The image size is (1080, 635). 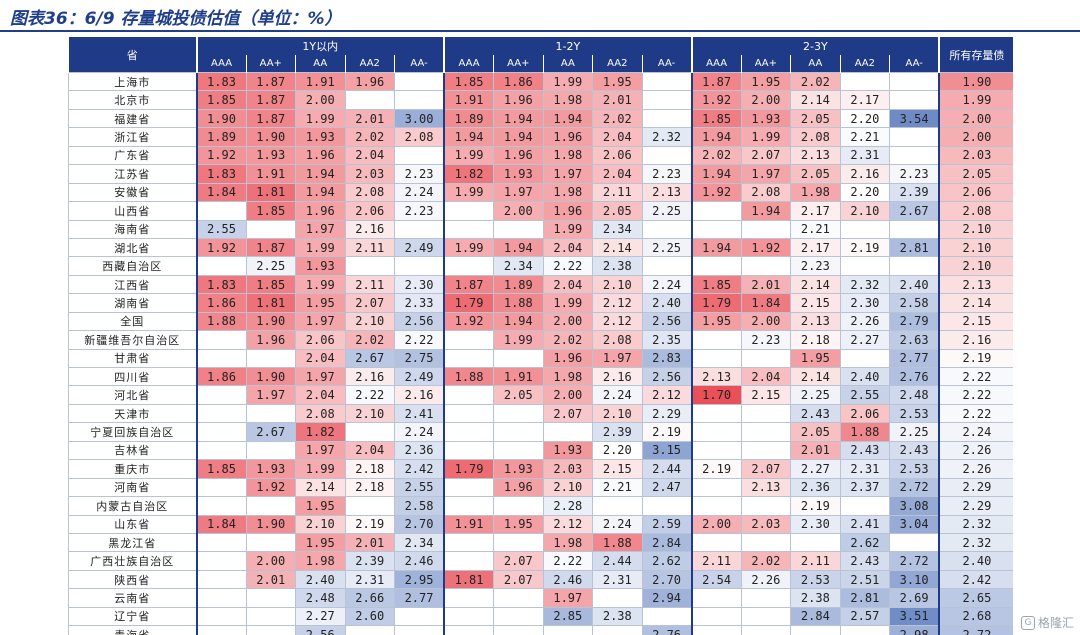 I want to click on all-bonds-cell: 2.08, so click(x=975, y=211).